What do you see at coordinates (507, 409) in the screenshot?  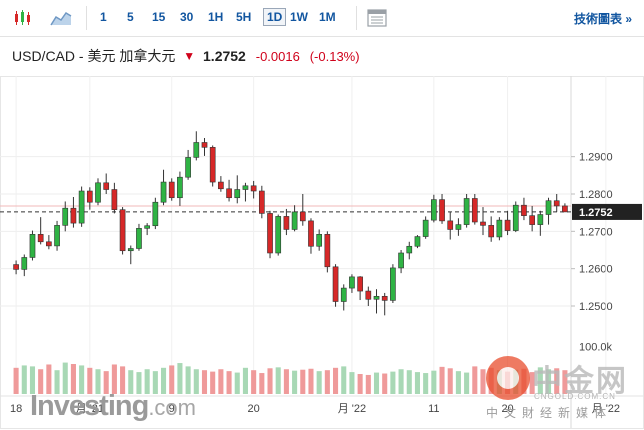 I see `x-tick-label: 20` at bounding box center [507, 409].